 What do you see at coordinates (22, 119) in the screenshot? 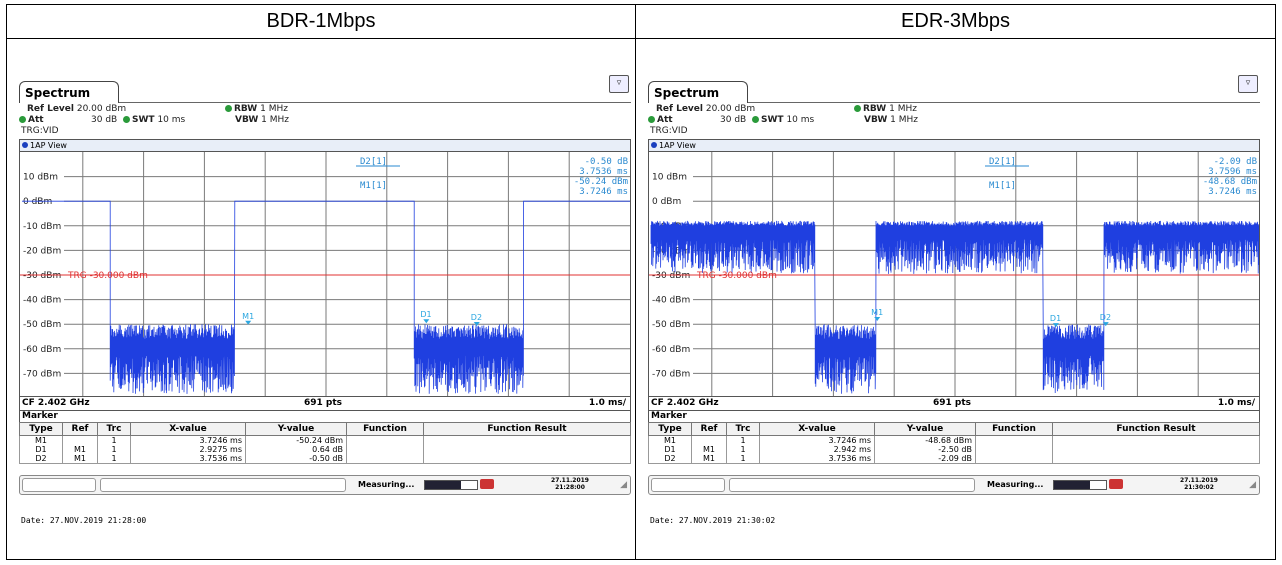
I see `att-indicator-icon` at bounding box center [22, 119].